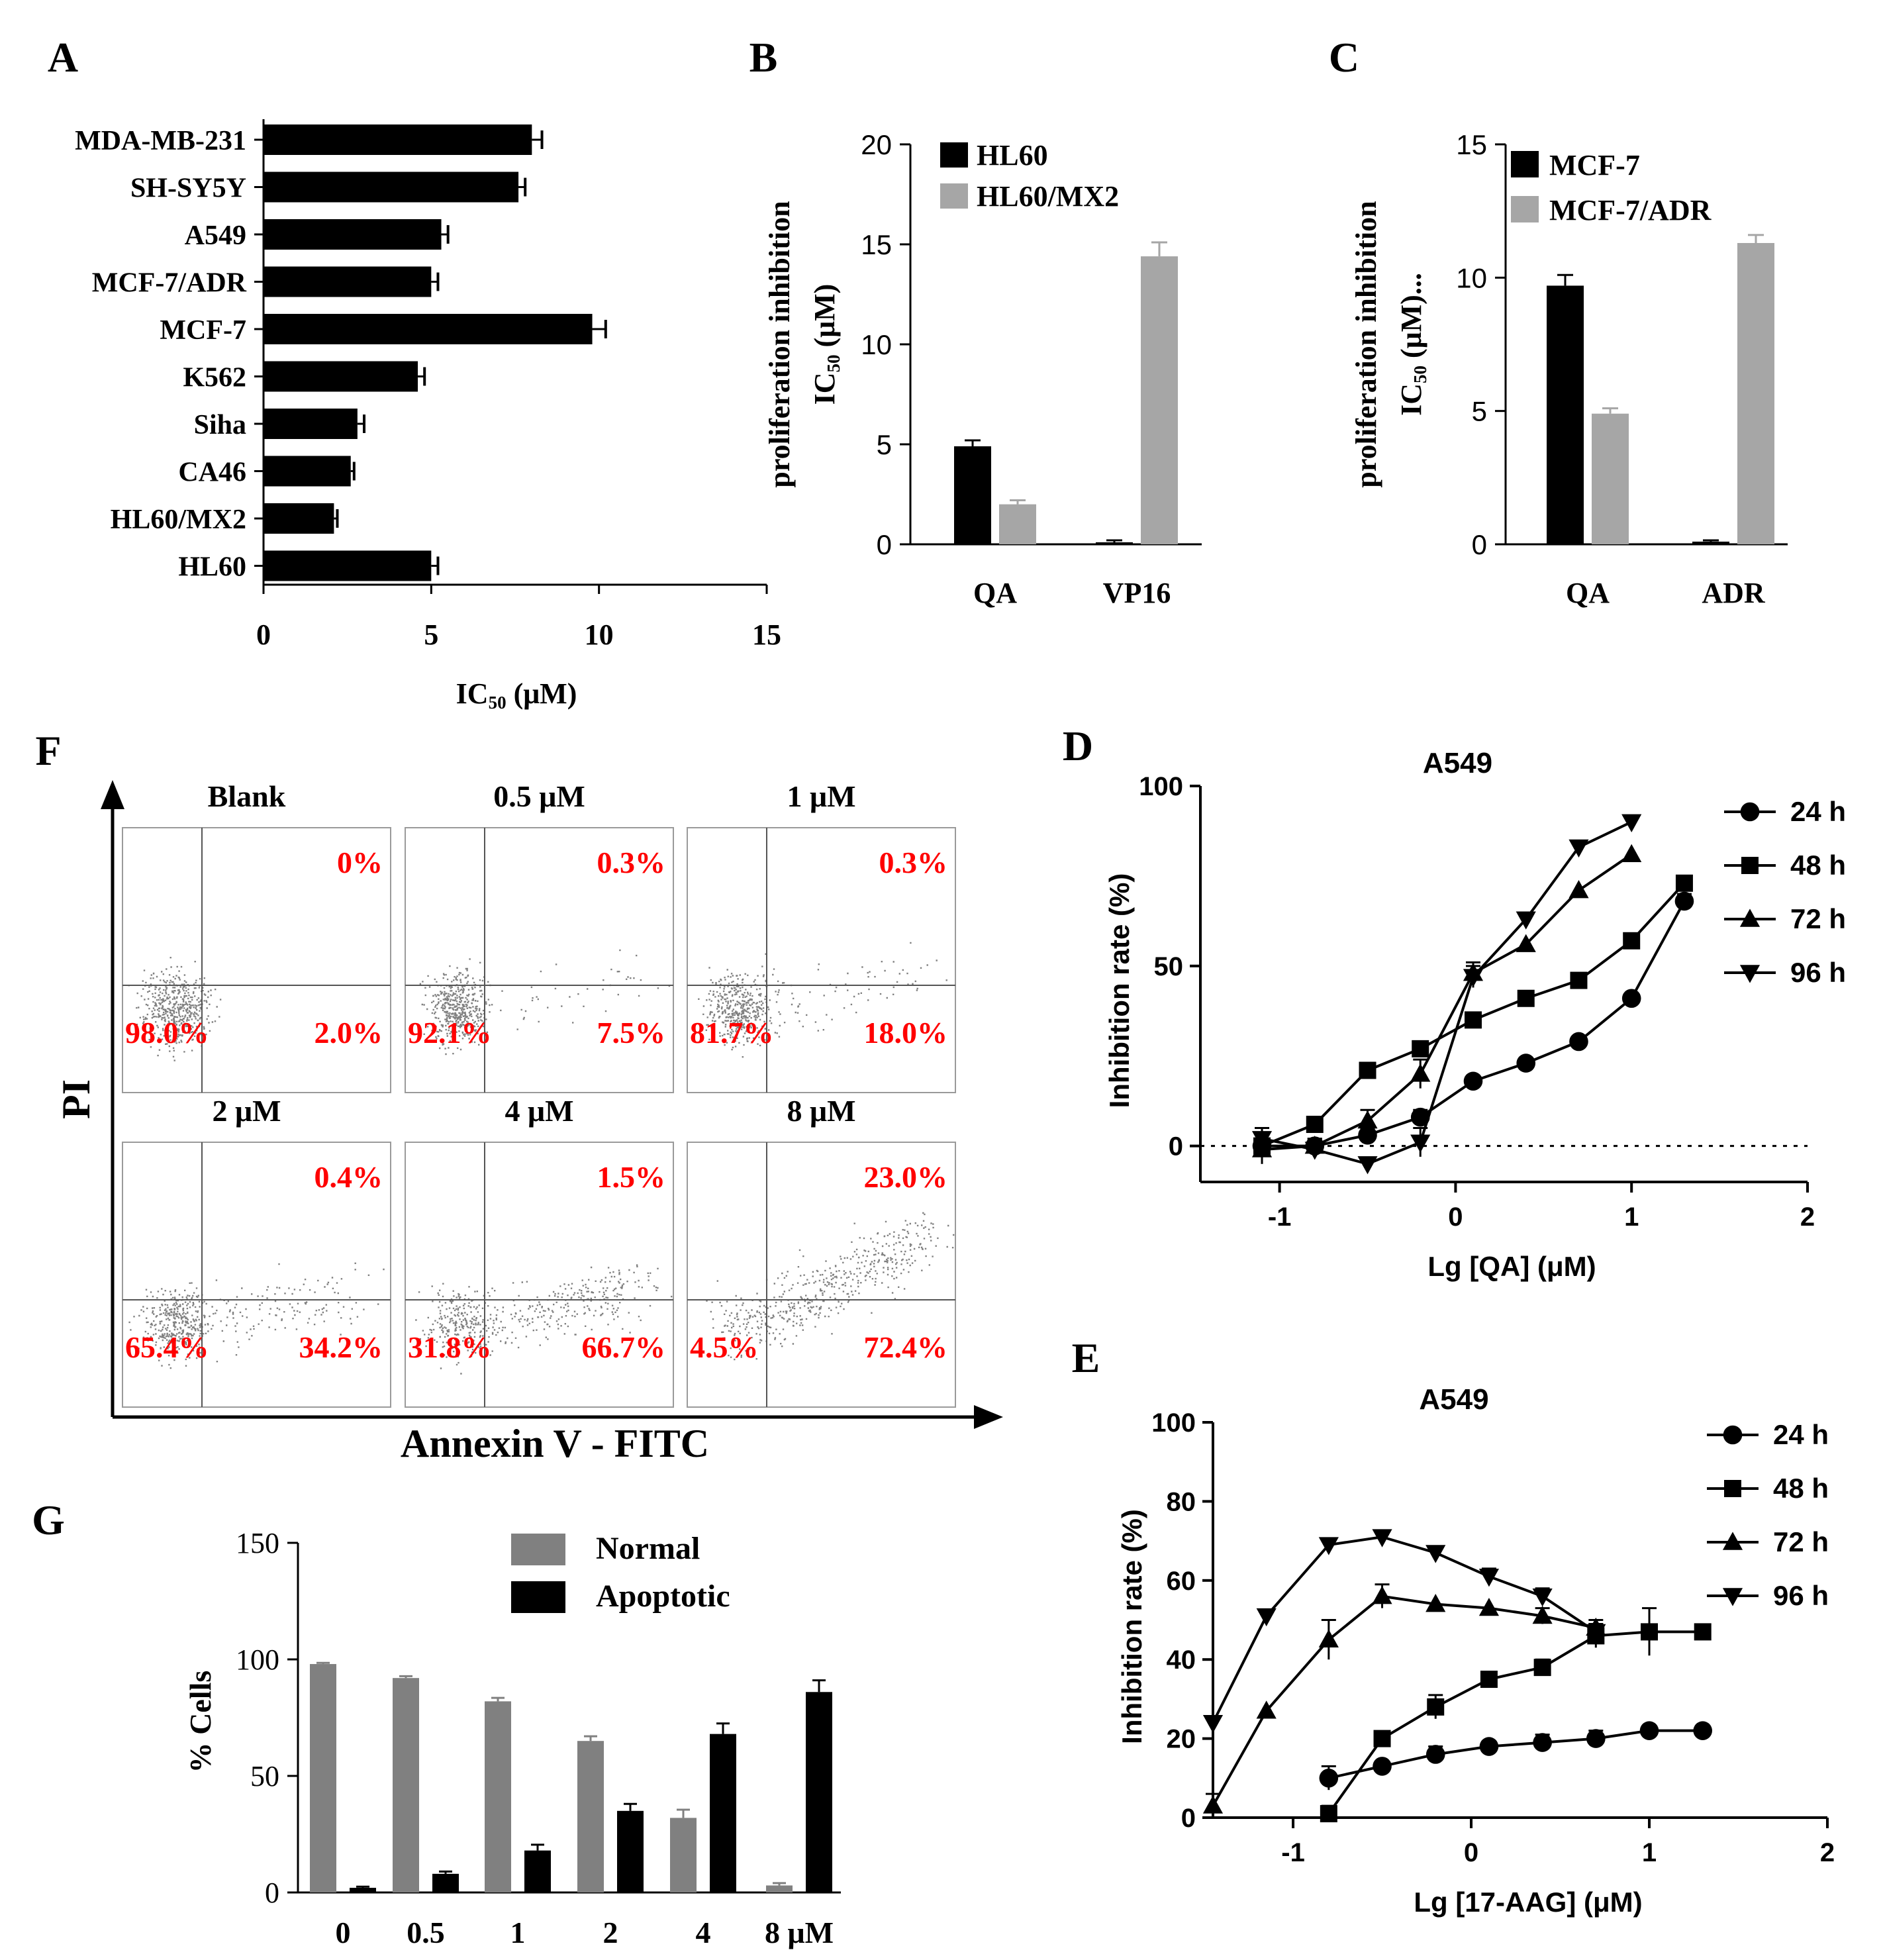 The height and width of the screenshot is (1960, 1883). I want to click on c-error-bar, so click(1711, 540).